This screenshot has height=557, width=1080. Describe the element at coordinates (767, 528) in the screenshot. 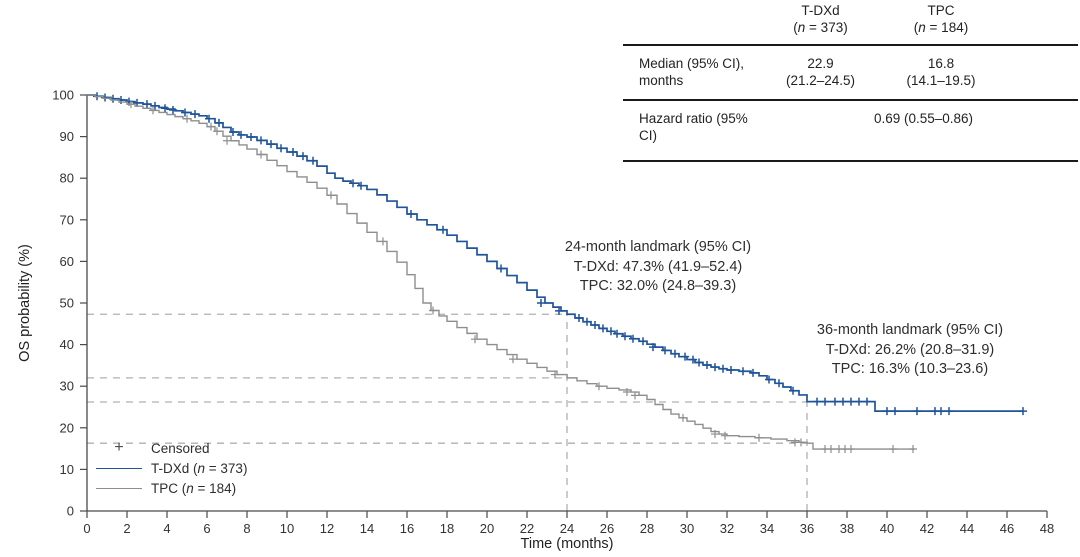

I see `x-tick-label: 34` at that location.